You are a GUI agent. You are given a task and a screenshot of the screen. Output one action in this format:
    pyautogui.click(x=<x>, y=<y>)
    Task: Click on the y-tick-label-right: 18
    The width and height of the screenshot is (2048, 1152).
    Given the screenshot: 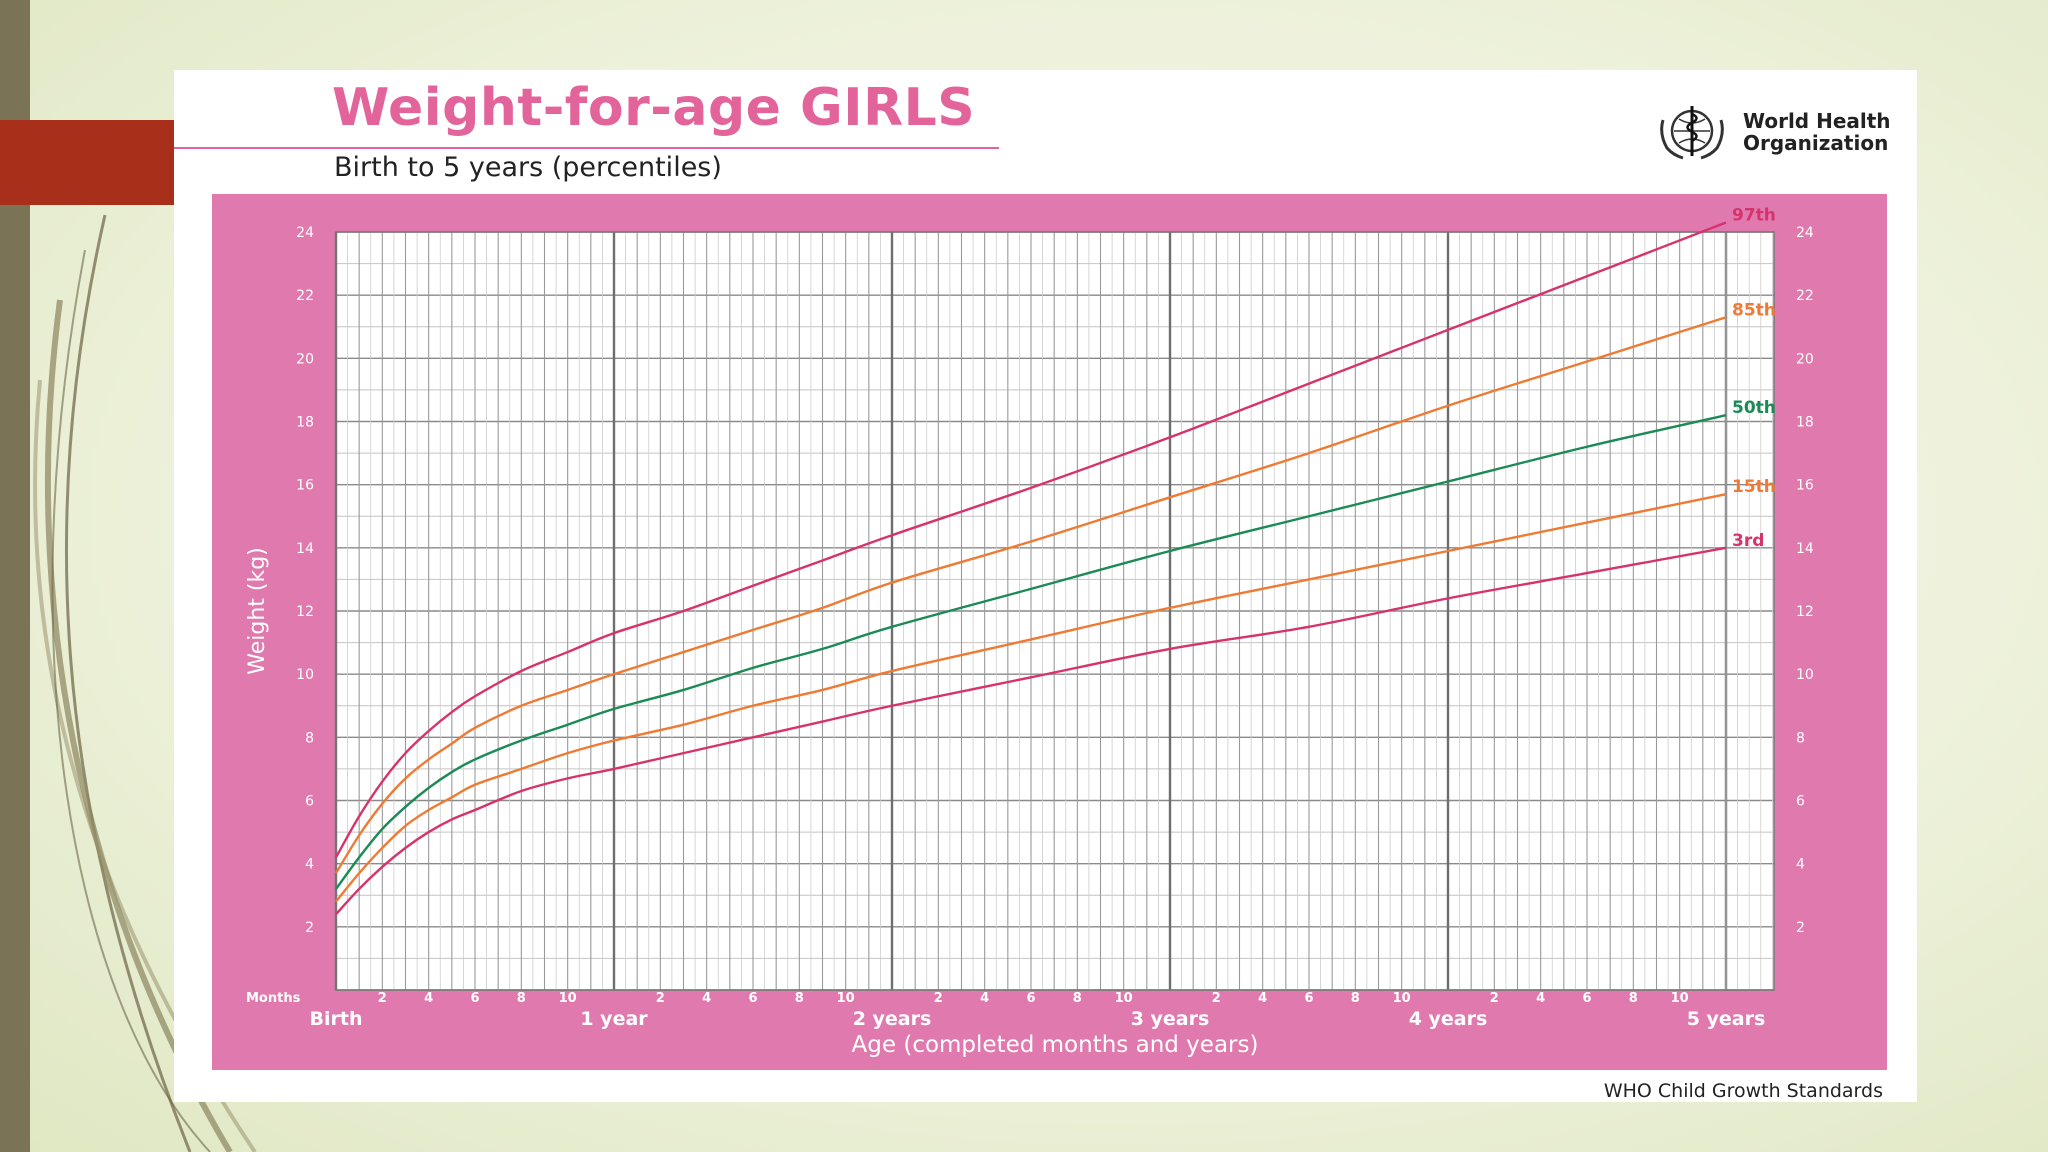 What is the action you would take?
    pyautogui.click(x=1805, y=423)
    